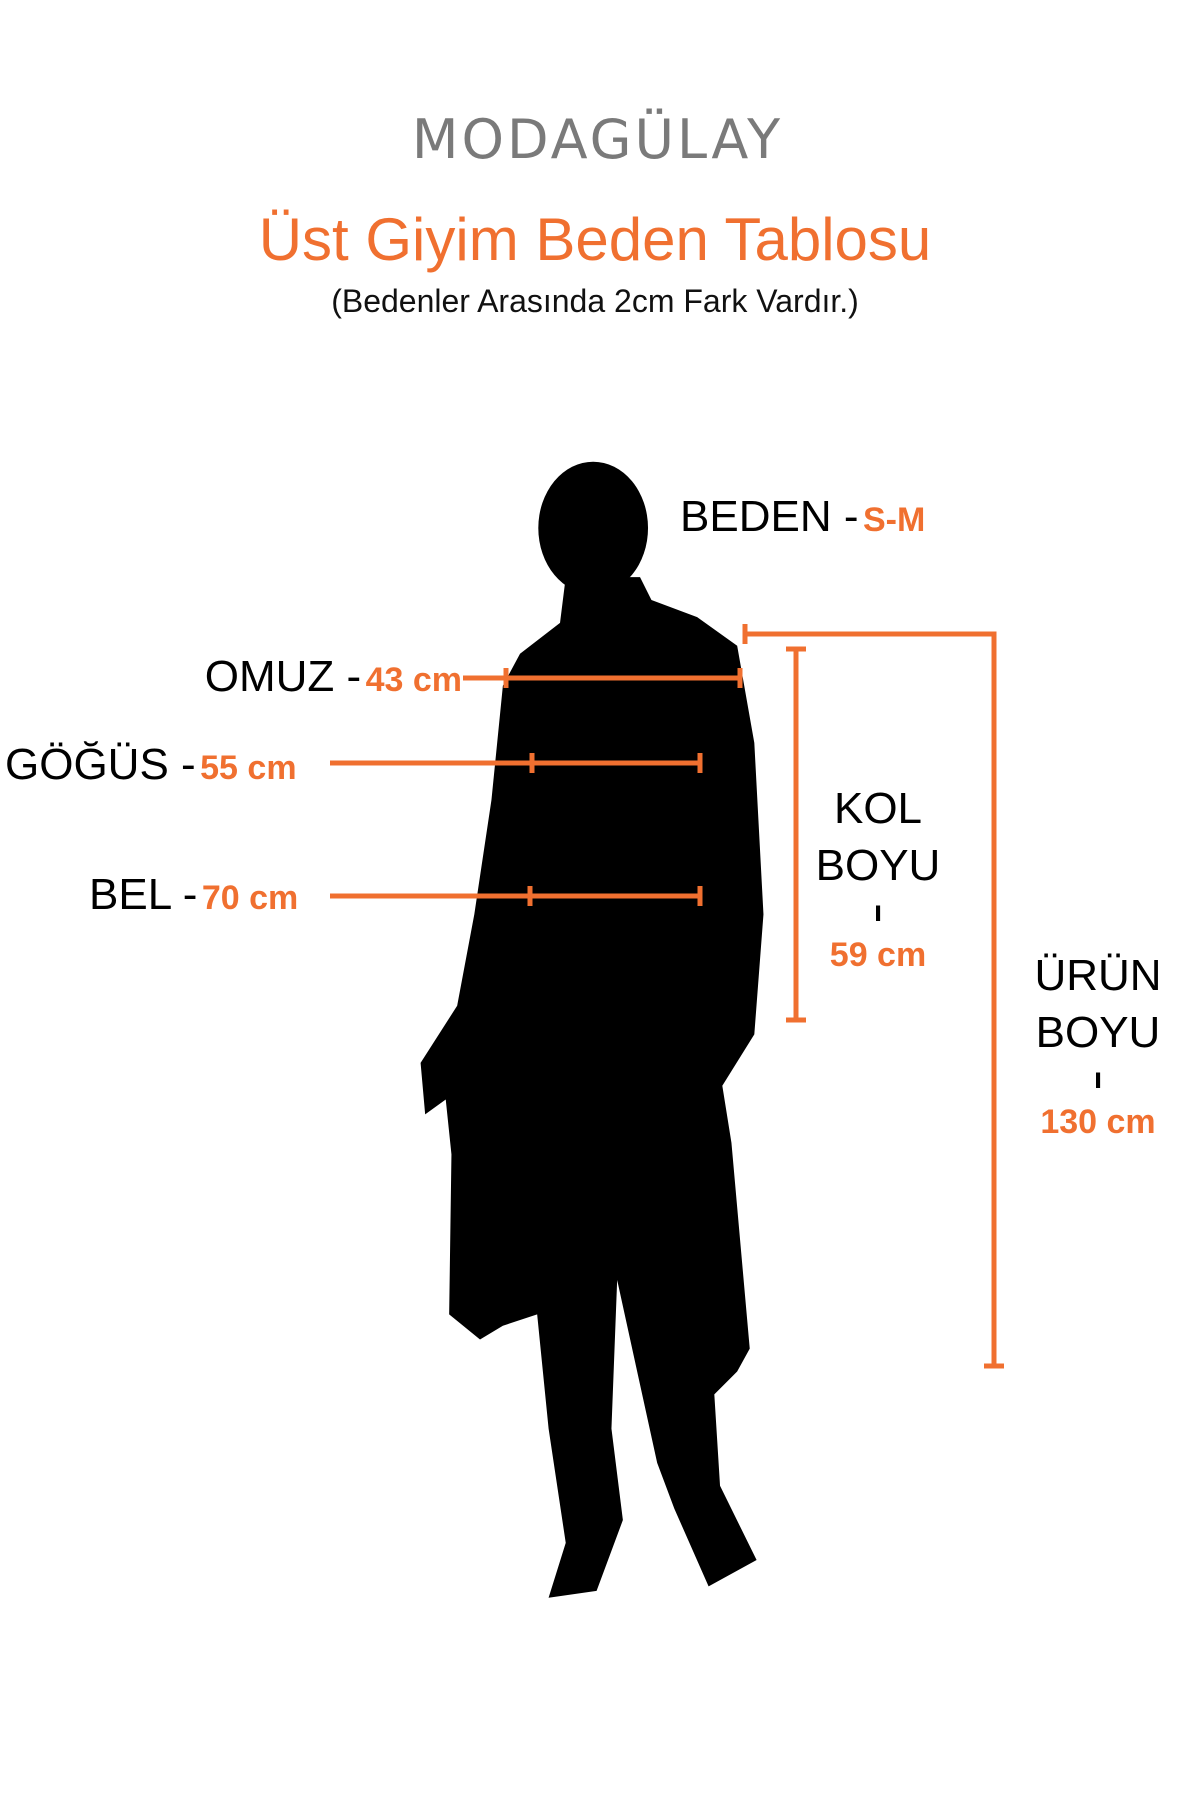  What do you see at coordinates (595, 301) in the screenshot?
I see `page-subtitle: (Bedenler Arasında 2cm Fark Vardır.)` at bounding box center [595, 301].